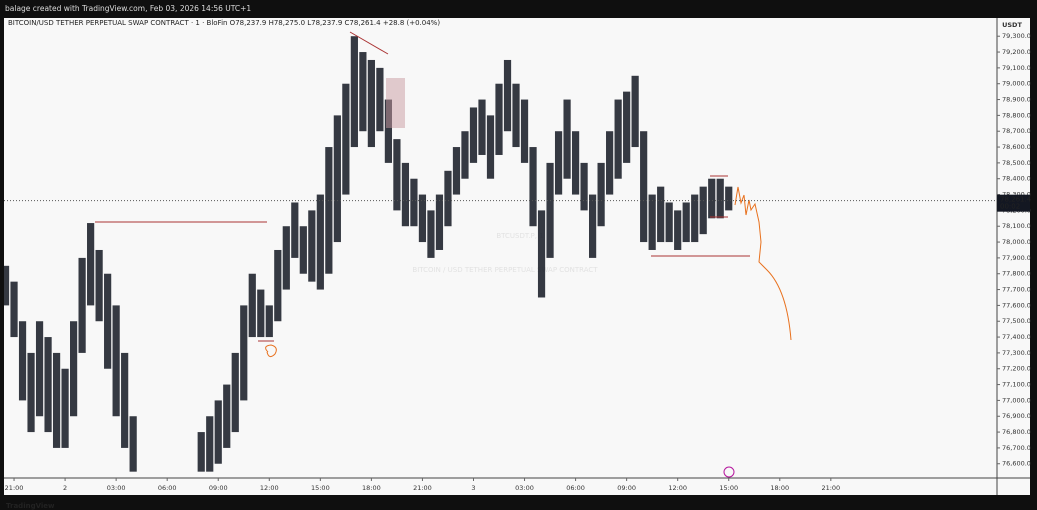 The width and height of the screenshot is (1037, 510). I want to click on y-tick-label: 77,200.0, so click(1016, 369).